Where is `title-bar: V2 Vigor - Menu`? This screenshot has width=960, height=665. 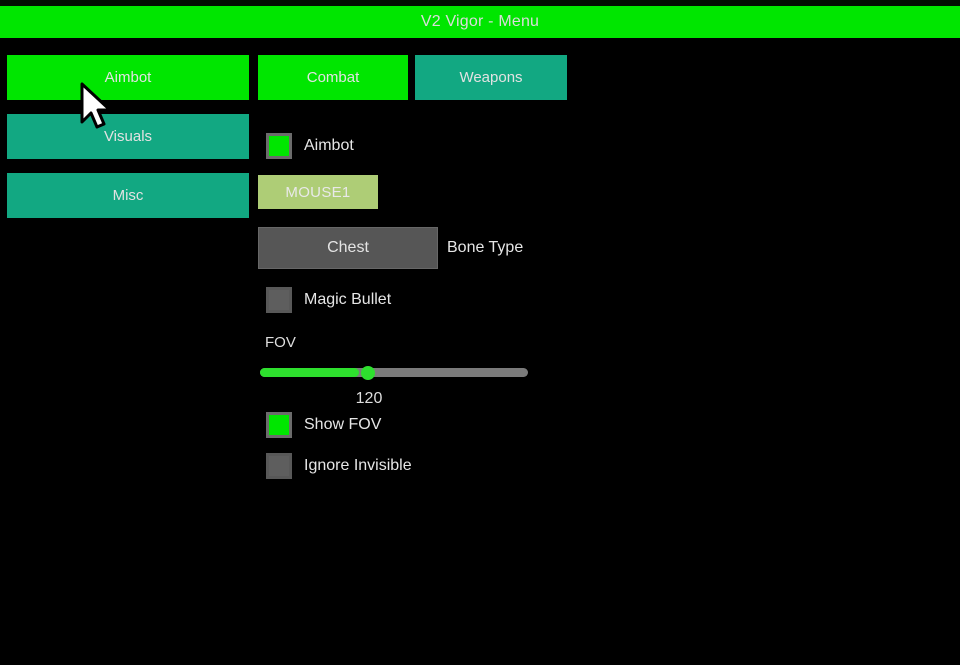
title-bar: V2 Vigor - Menu is located at coordinates (480, 22).